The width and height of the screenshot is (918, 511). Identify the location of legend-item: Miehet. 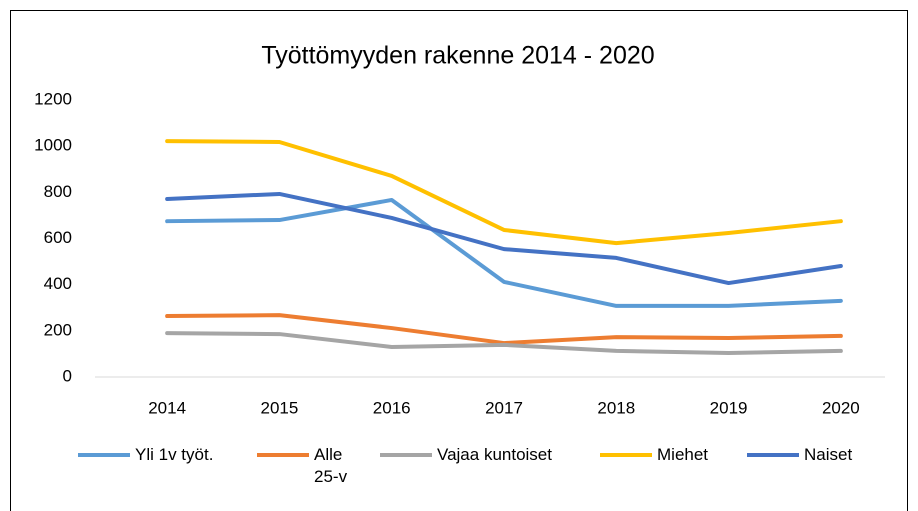
(654, 455).